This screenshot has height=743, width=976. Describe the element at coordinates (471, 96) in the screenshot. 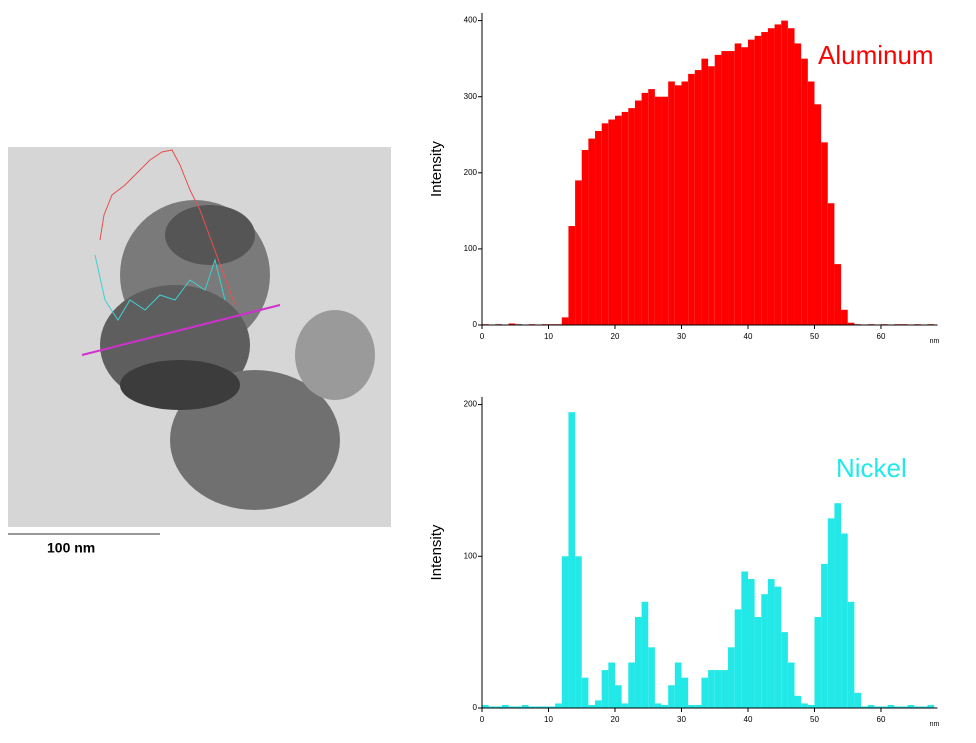

I see `y-tick-label: 300` at that location.